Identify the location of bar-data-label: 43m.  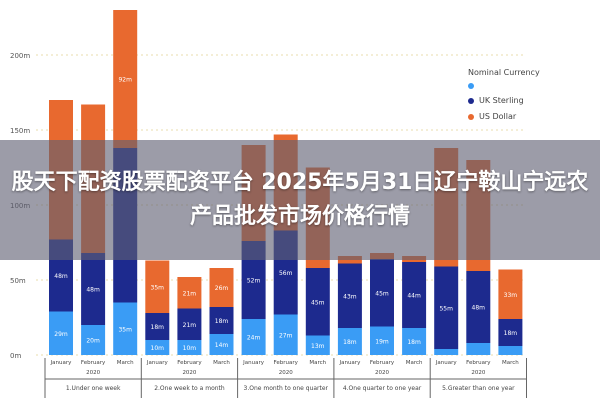
(350, 296).